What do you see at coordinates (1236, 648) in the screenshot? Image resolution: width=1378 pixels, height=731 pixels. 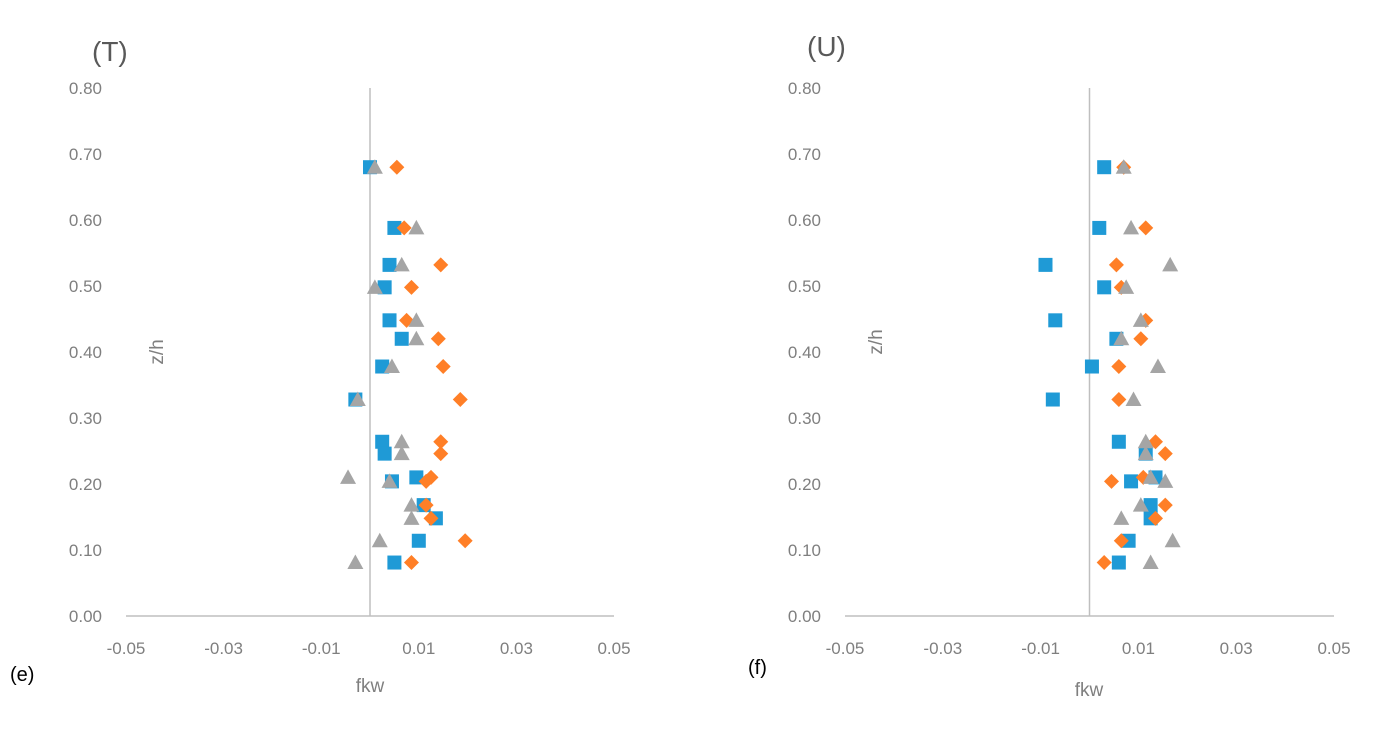 I see `x-tick-label: 0.03` at bounding box center [1236, 648].